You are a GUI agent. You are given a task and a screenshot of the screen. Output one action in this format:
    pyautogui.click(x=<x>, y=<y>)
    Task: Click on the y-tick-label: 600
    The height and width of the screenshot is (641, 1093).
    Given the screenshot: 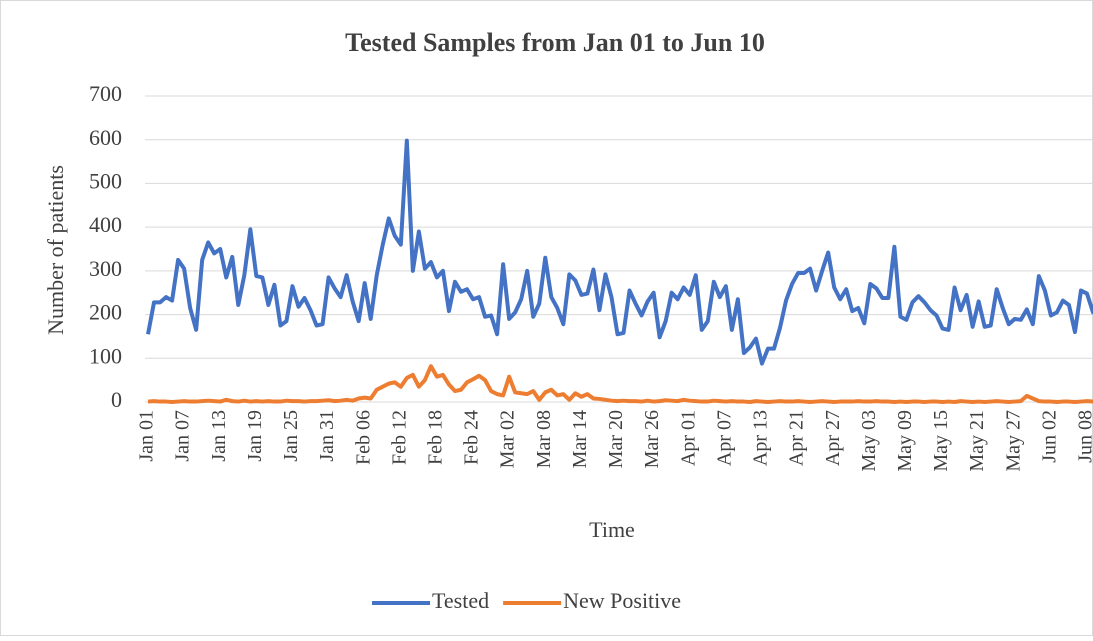 What is the action you would take?
    pyautogui.click(x=105, y=137)
    